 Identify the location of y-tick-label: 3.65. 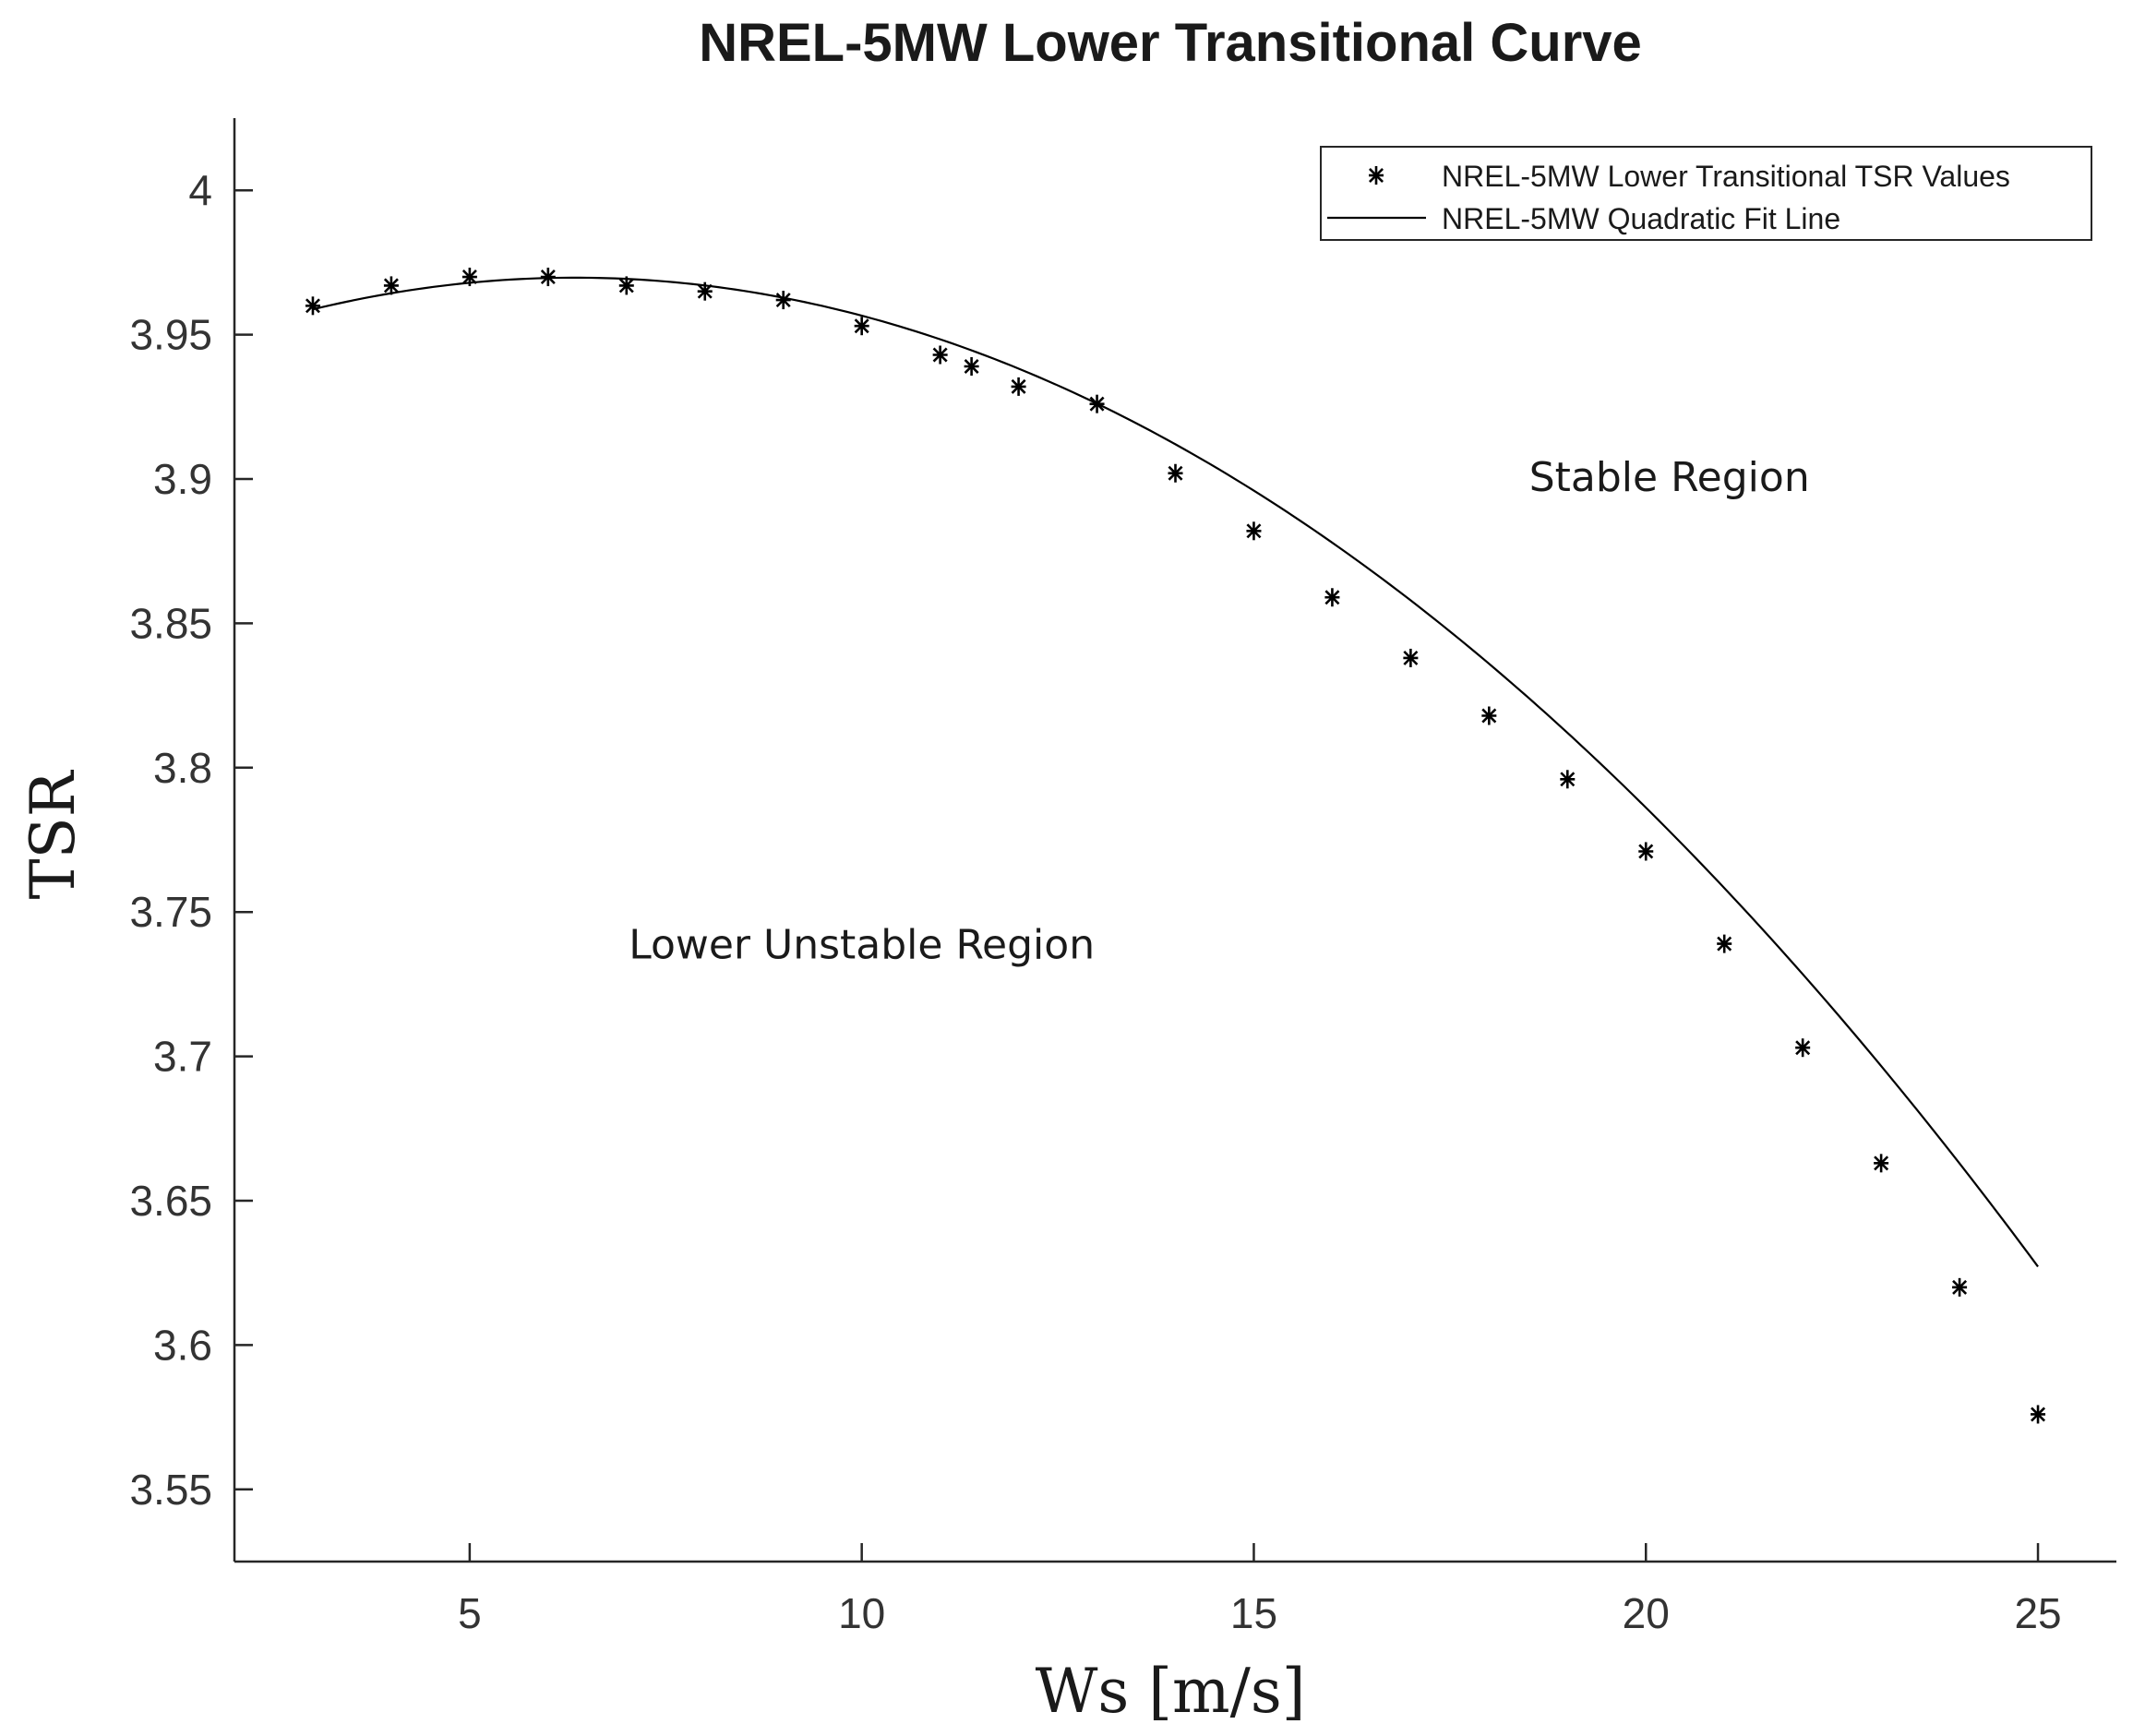
(171, 1201).